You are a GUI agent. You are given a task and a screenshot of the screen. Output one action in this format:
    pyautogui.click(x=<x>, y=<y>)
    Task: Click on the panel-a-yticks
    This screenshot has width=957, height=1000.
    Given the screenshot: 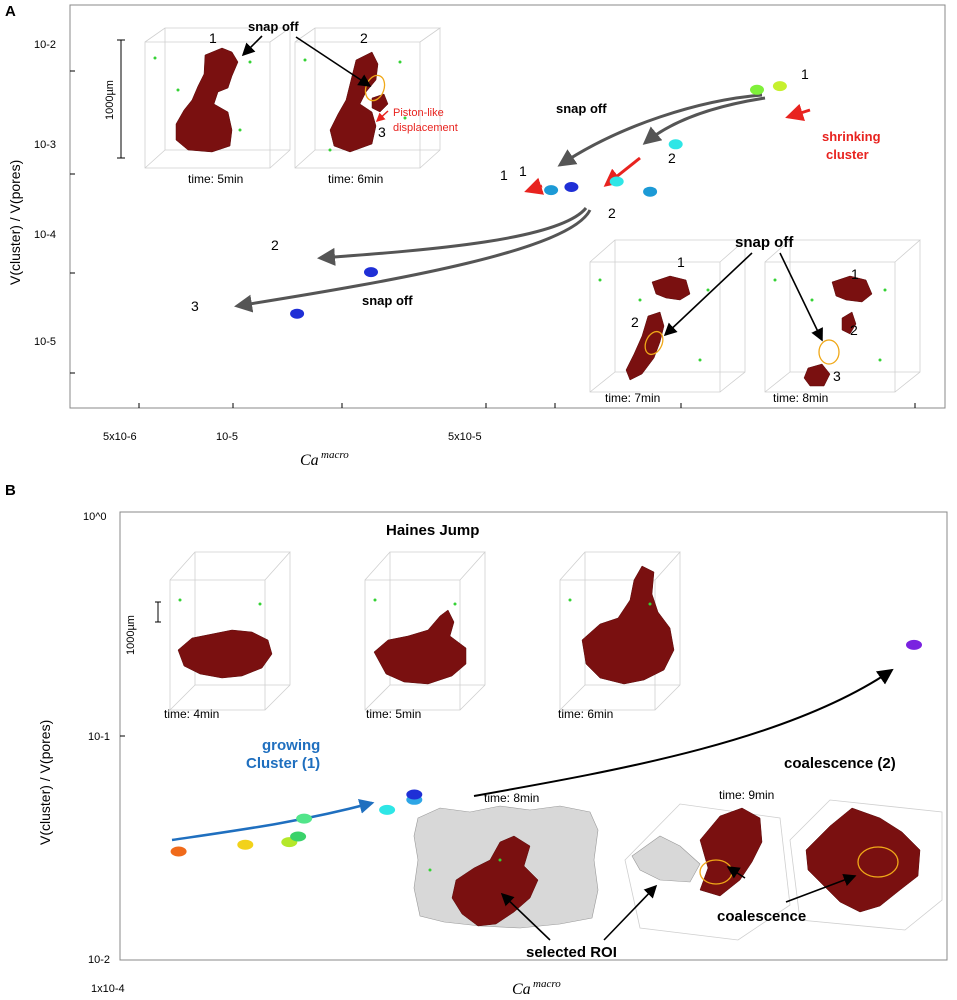 What is the action you would take?
    pyautogui.click(x=72, y=222)
    